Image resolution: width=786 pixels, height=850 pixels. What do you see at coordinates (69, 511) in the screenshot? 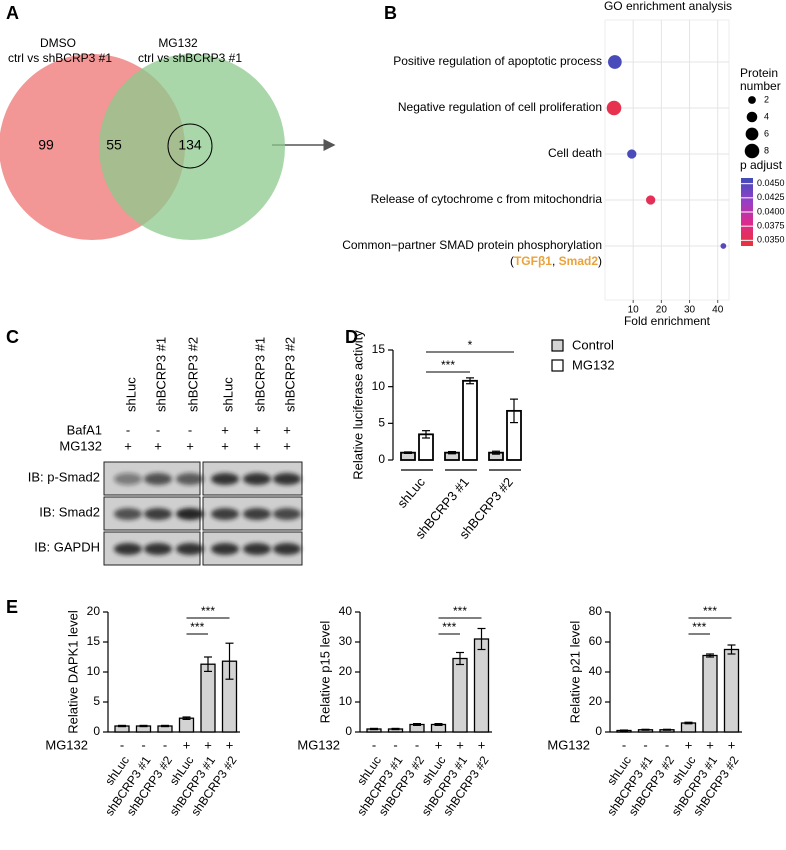
I see `blot-label: IB: Smad2` at bounding box center [69, 511].